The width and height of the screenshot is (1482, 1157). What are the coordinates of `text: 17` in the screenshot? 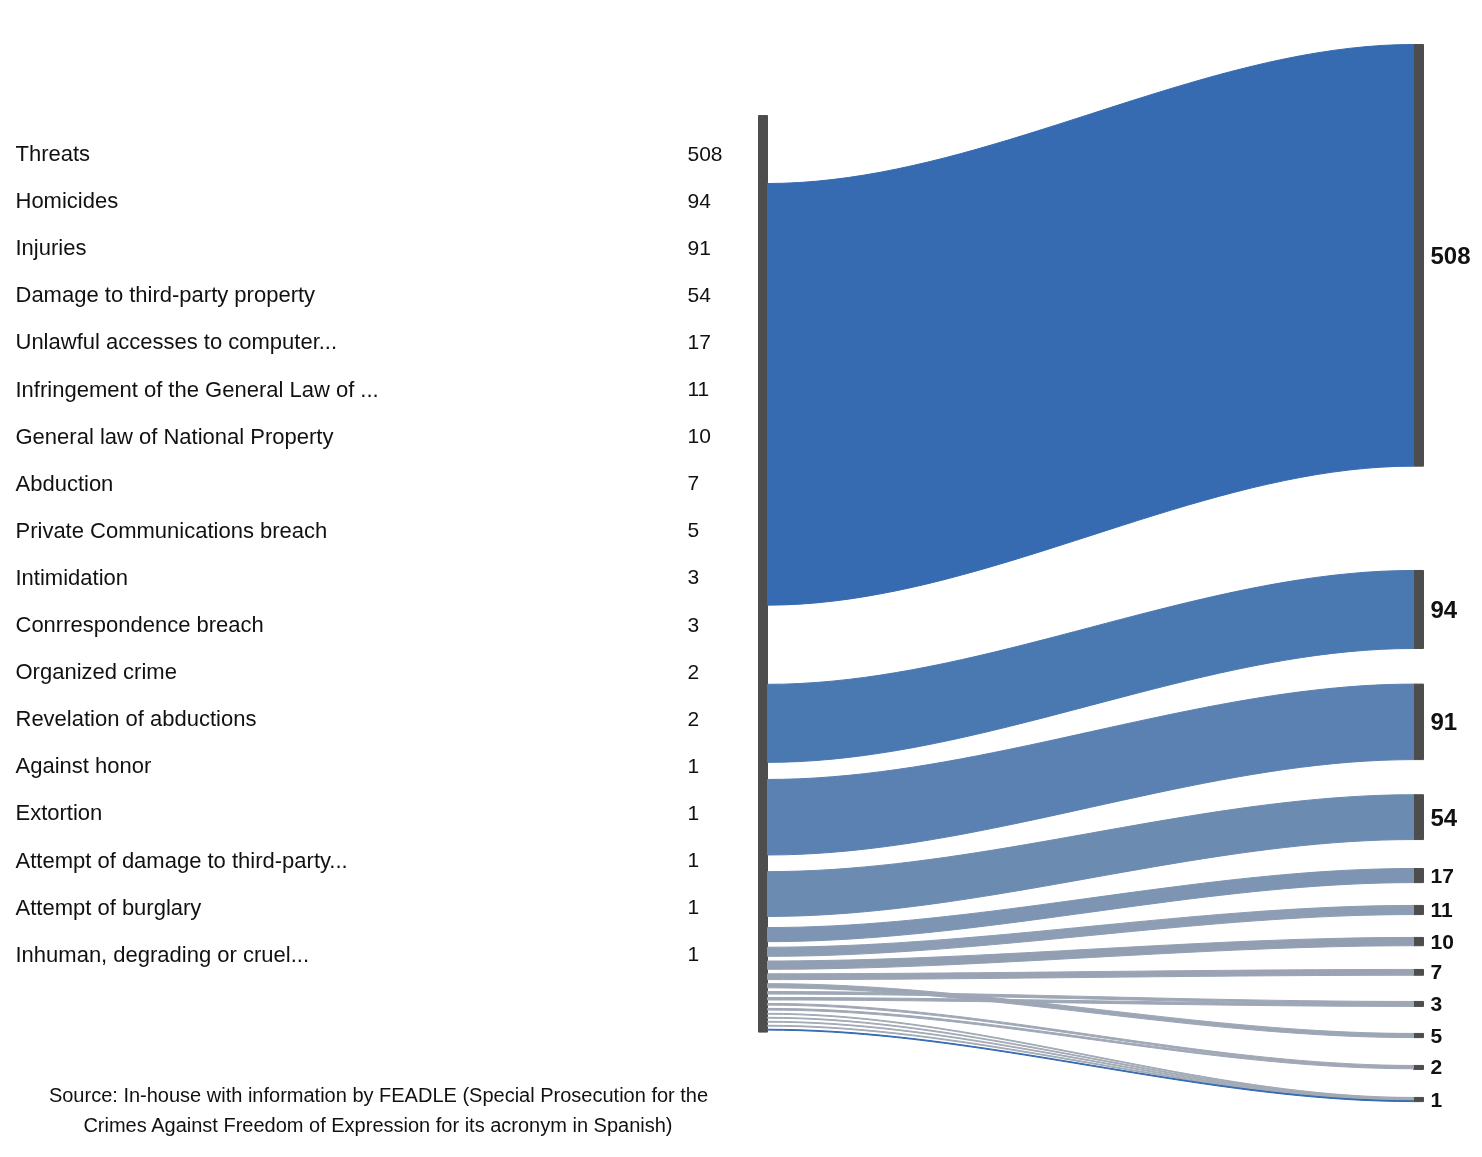 It's located at (1442, 875).